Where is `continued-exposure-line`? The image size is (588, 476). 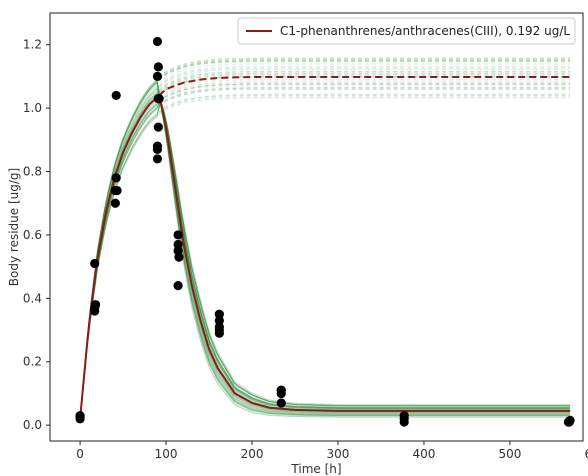
continued-exposure-line is located at coordinates (364, 86).